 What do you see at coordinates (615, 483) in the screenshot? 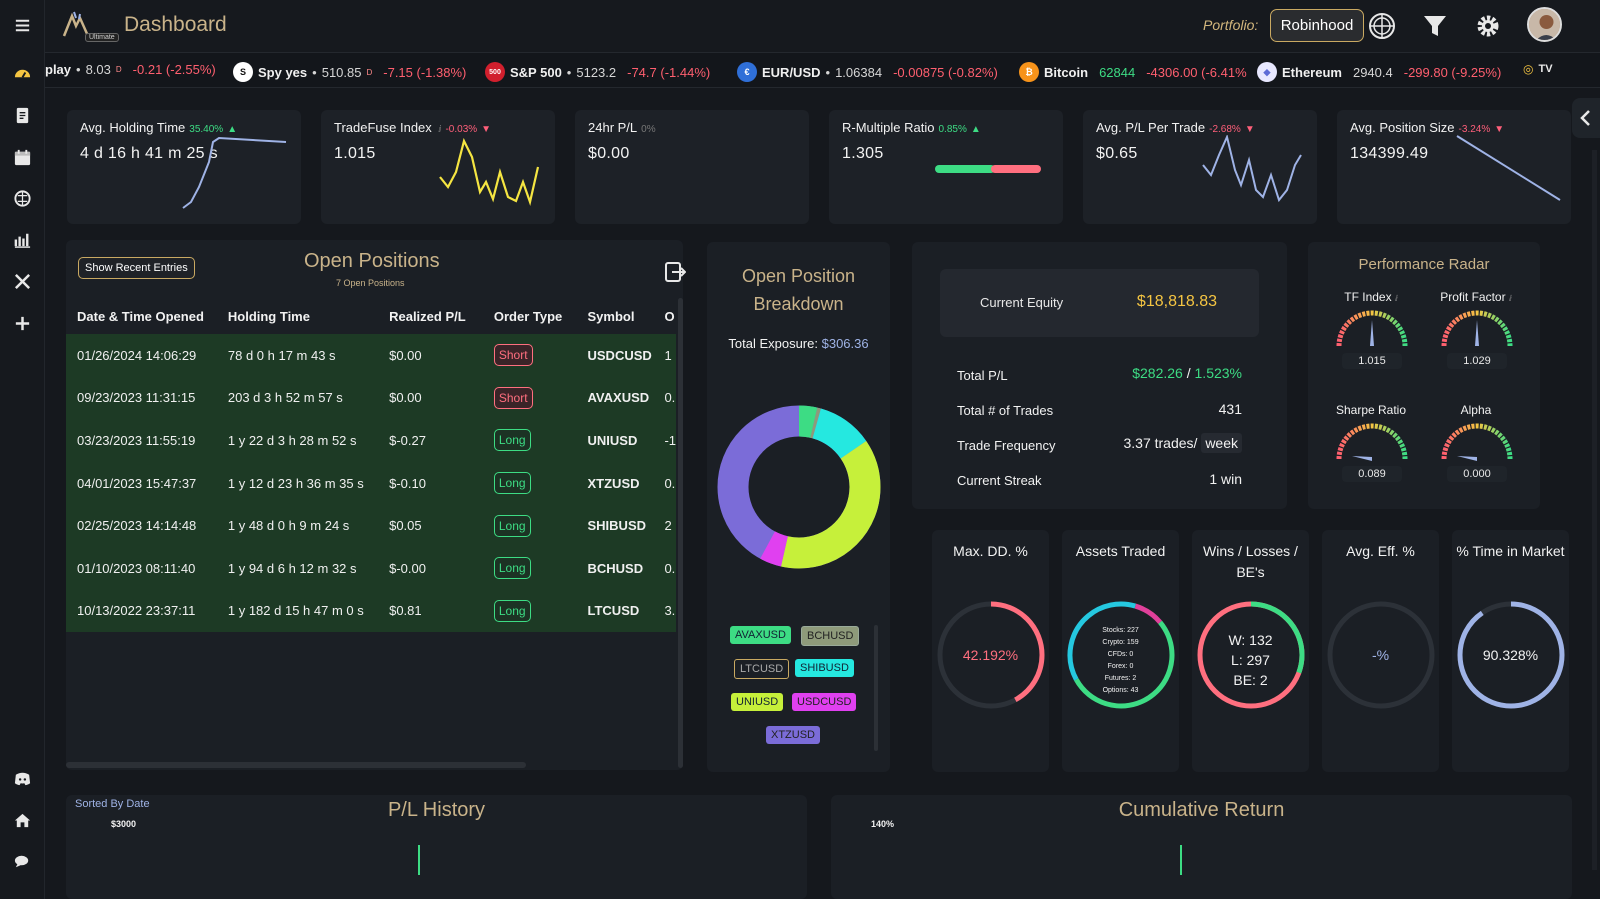
I see `cell-symbol: XTZUSD` at bounding box center [615, 483].